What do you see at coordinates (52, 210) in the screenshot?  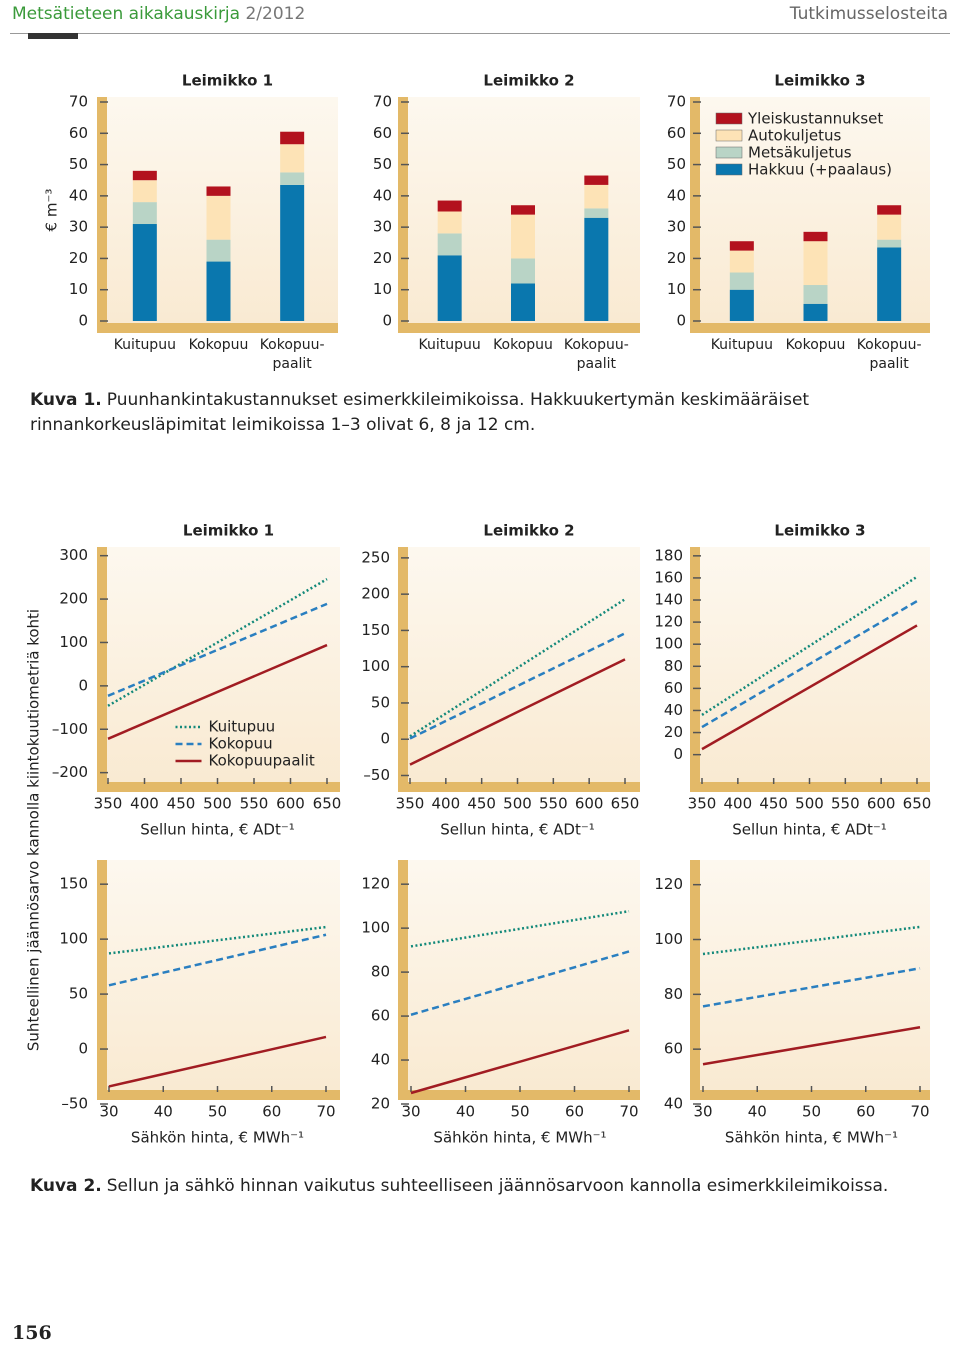 I see `y-axis-label: € m⁻³` at bounding box center [52, 210].